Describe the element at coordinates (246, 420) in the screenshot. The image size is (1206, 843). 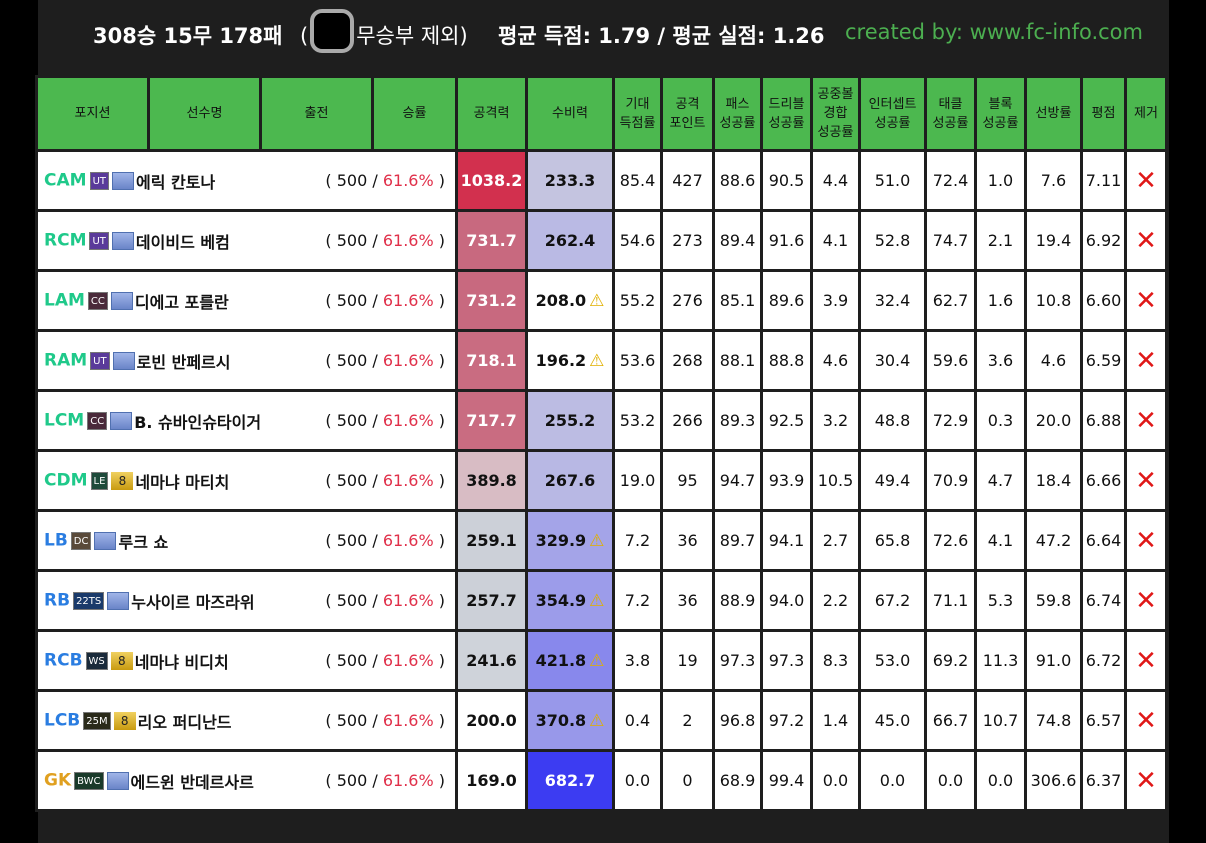
I see `player-cell: LCM CC B. 슈바인슈타이거 ( 500 / 61.6% )` at that location.